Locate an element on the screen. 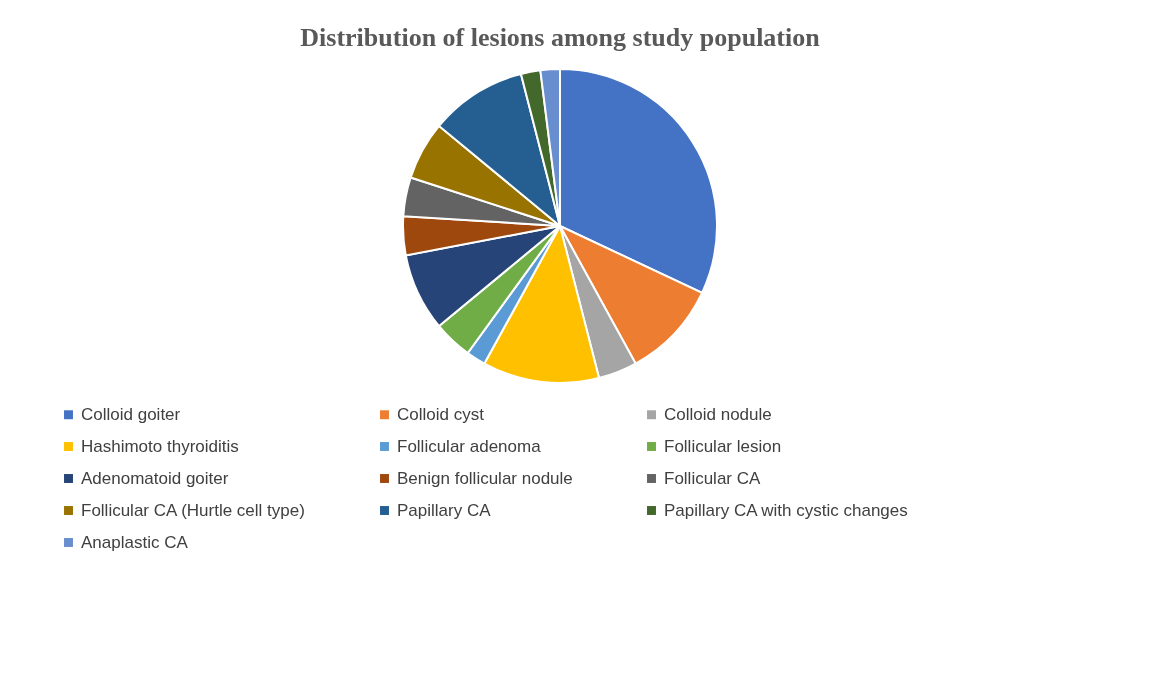 This screenshot has width=1156, height=675. legend-label: Hashimoto thyroiditis is located at coordinates (160, 446).